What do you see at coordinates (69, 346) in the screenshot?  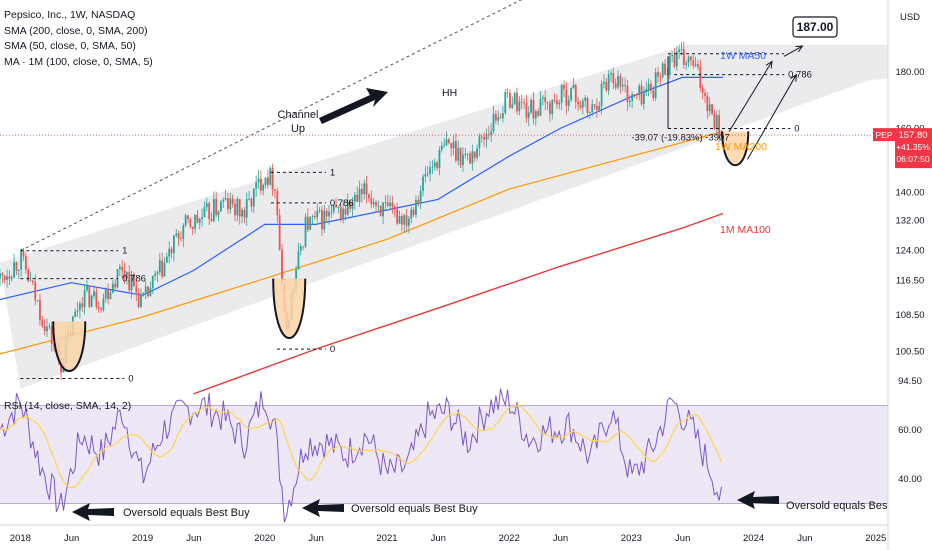 I see `bottom-2018-fill` at bounding box center [69, 346].